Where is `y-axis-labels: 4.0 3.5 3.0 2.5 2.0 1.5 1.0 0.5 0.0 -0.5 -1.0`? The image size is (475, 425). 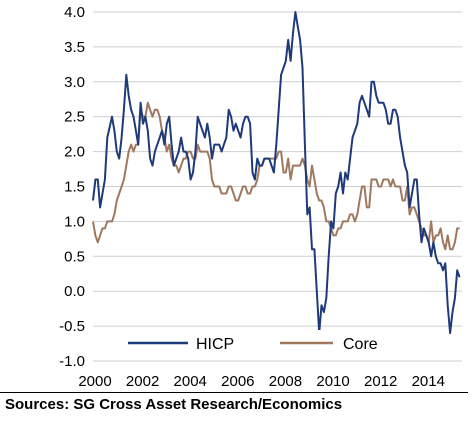 y-axis-labels: 4.0 3.5 3.0 2.5 2.0 1.5 1.0 0.5 0.0 -0.5 -1.0 is located at coordinates (72, 187).